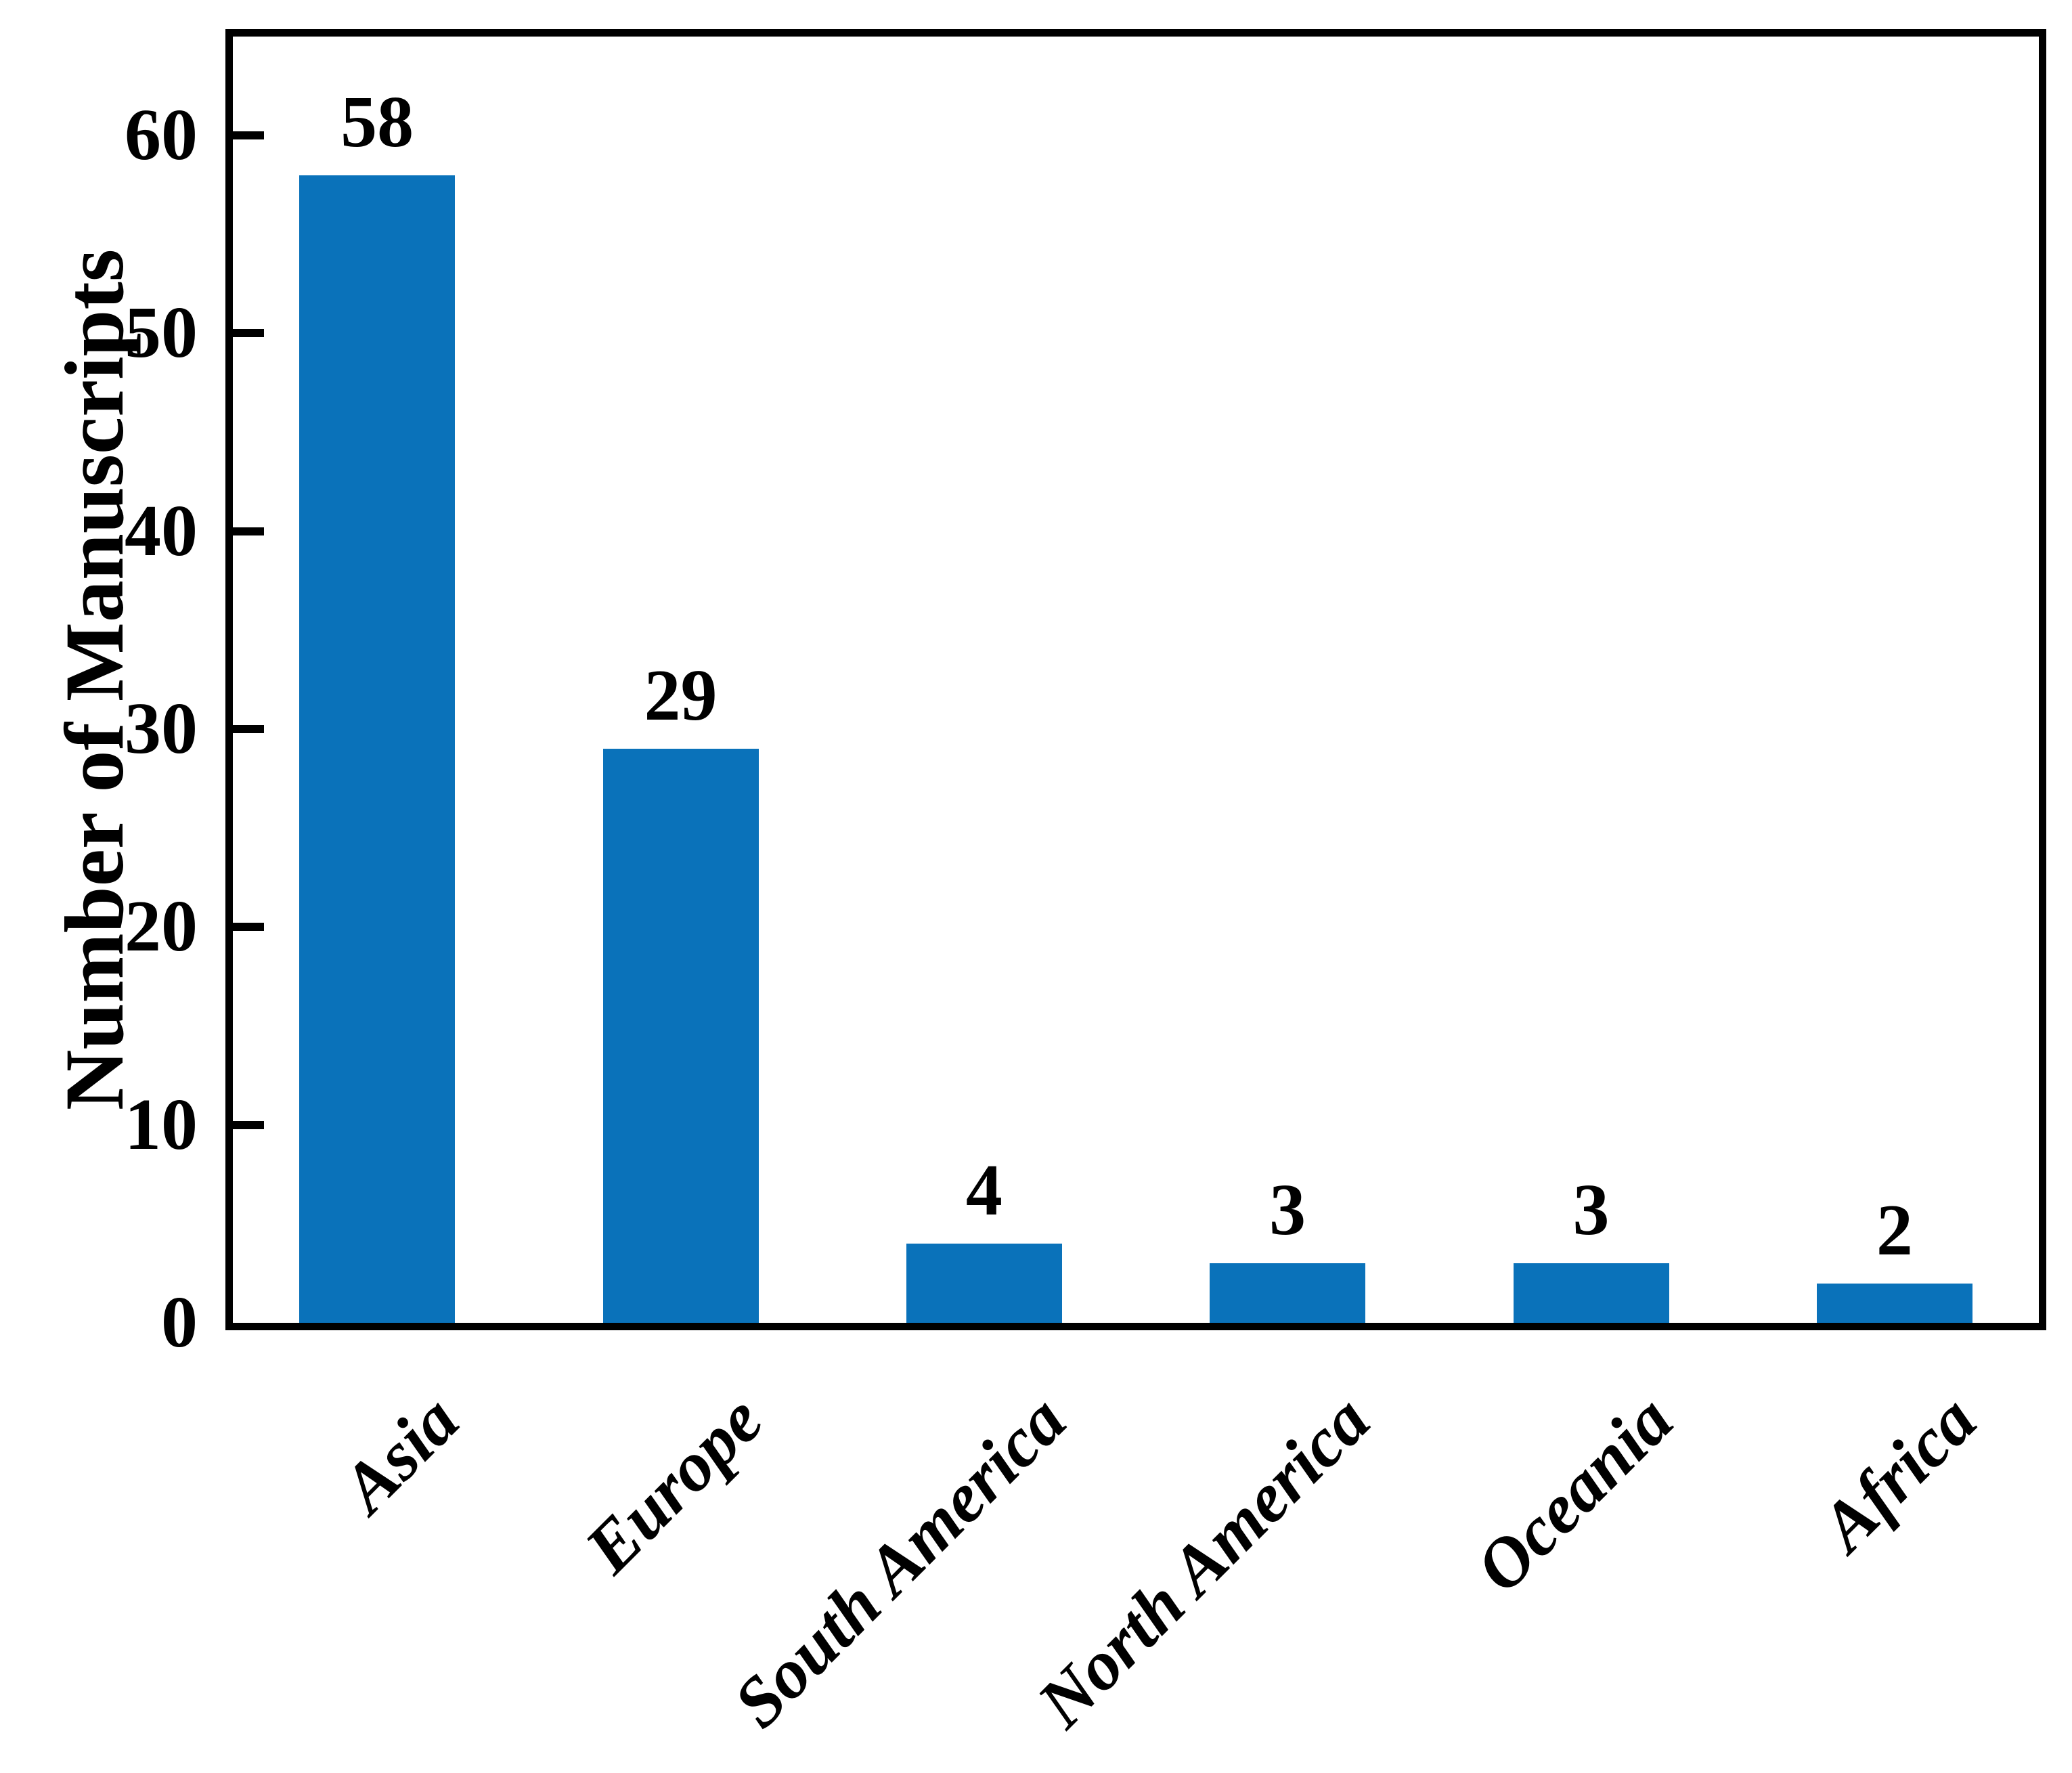 The height and width of the screenshot is (1773, 2072). What do you see at coordinates (984, 1283) in the screenshot?
I see `bar-south-america` at bounding box center [984, 1283].